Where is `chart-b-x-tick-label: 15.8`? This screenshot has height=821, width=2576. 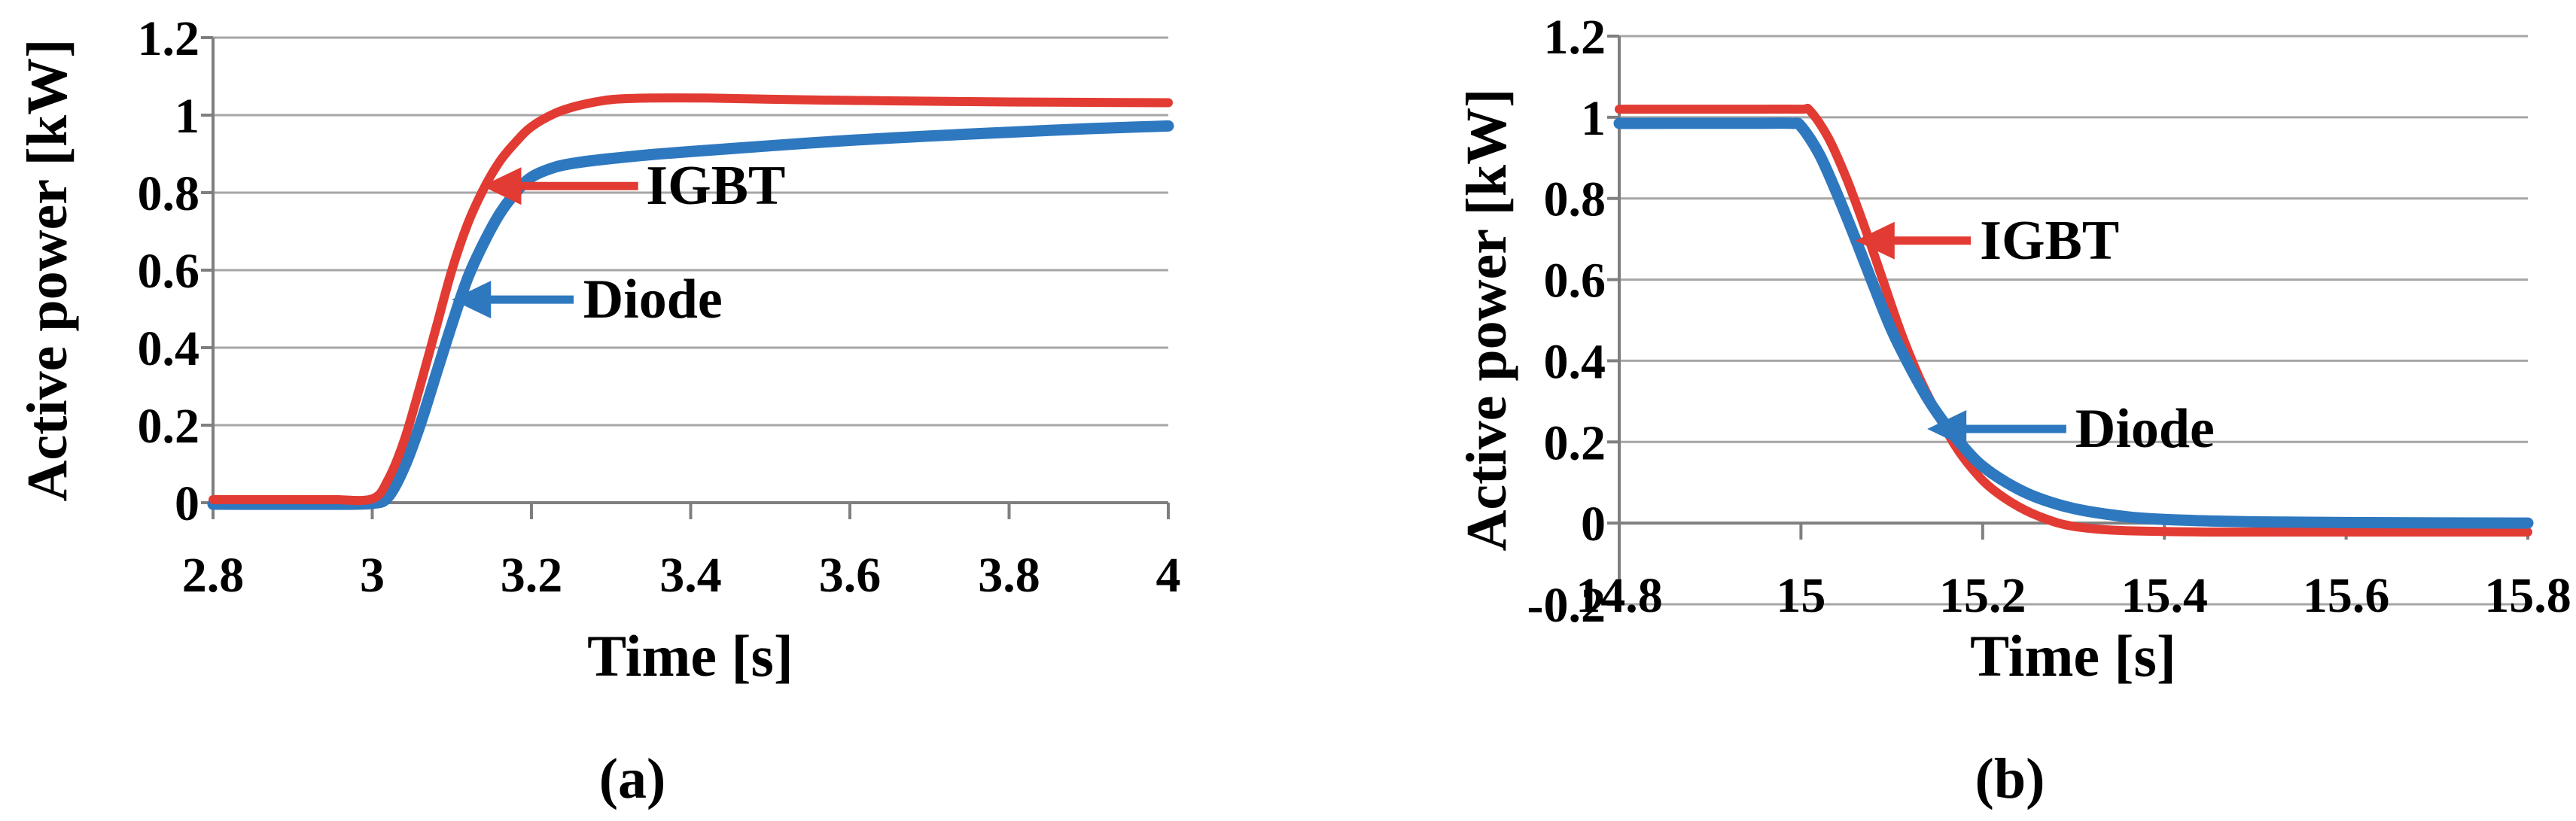
chart-b-x-tick-label: 15.8 is located at coordinates (2528, 595).